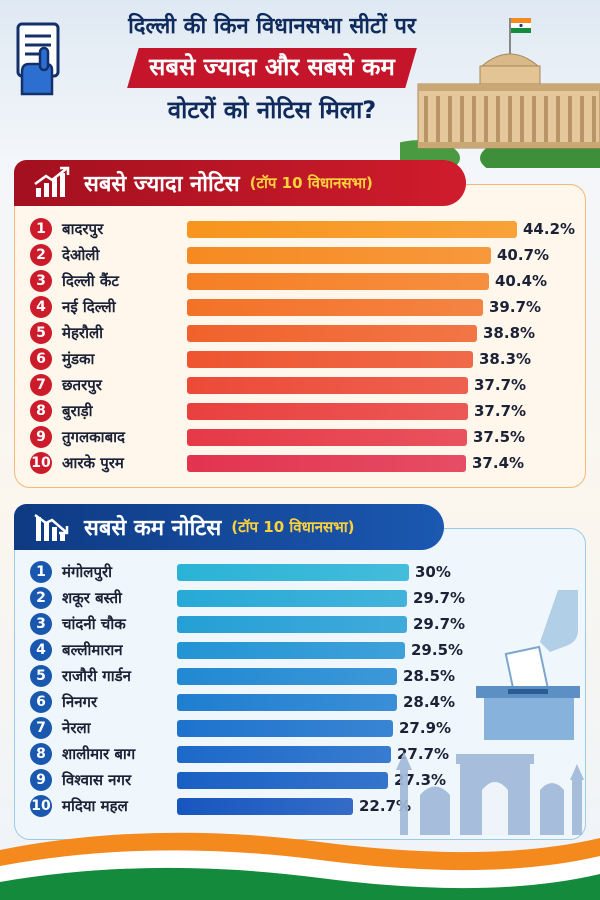 The height and width of the screenshot is (900, 600). What do you see at coordinates (92, 598) in the screenshot?
I see `constituency-label: शकूर बस्ती` at bounding box center [92, 598].